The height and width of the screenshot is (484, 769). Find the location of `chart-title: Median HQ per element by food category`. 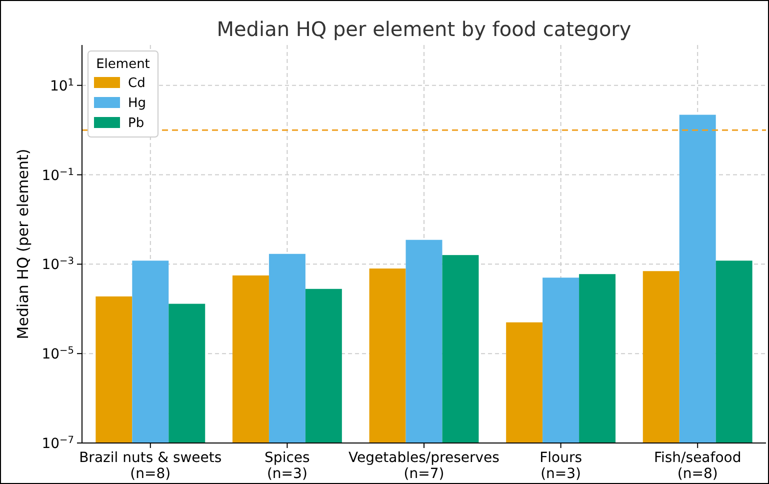

chart-title: Median HQ per element by food category is located at coordinates (424, 29).